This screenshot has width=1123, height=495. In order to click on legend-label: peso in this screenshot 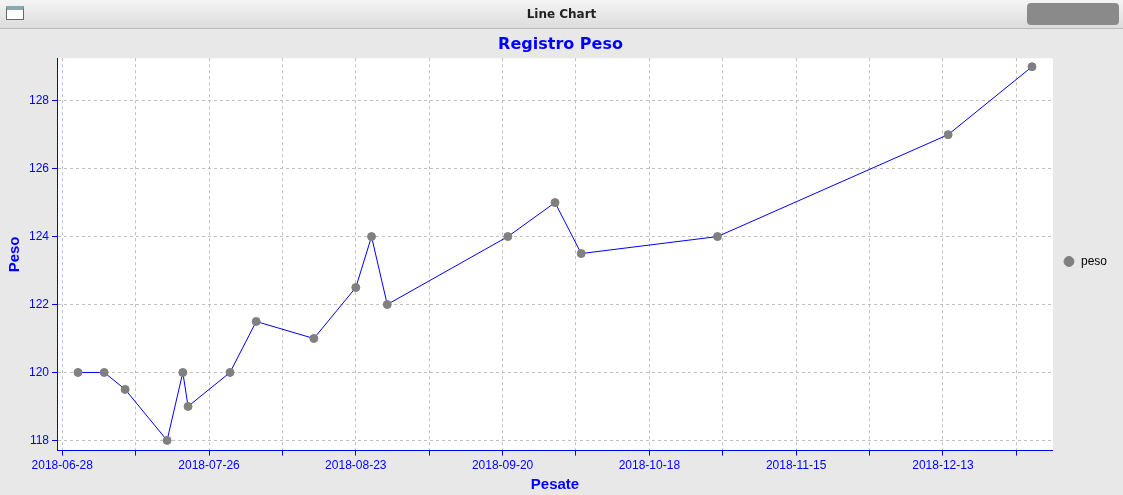, I will do `click(1094, 260)`.